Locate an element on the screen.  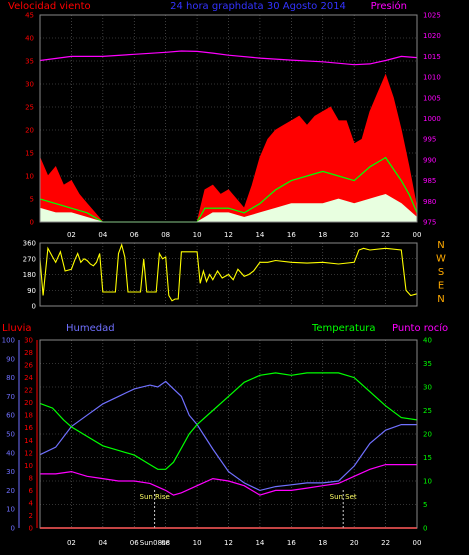
y-tick-label: 360 is located at coordinates (29, 244).